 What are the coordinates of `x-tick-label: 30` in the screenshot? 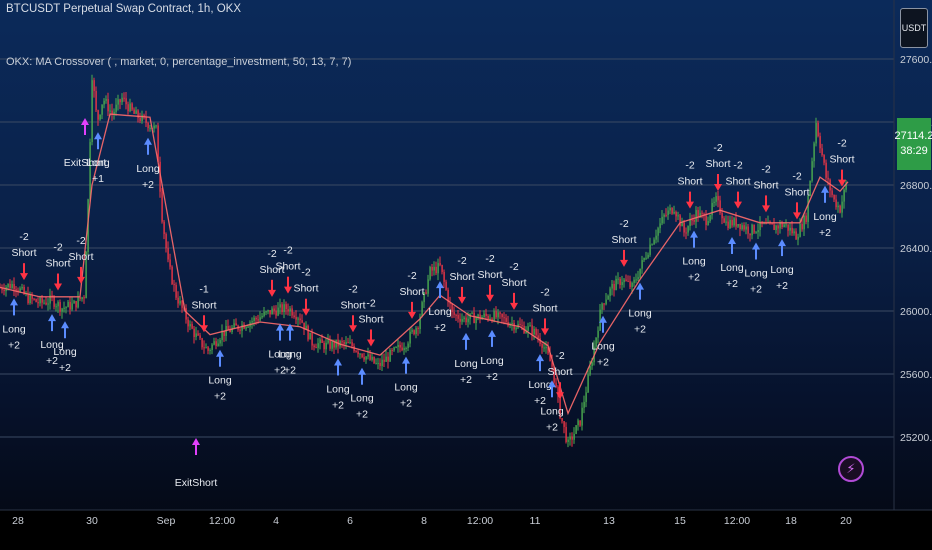 It's located at (92, 521).